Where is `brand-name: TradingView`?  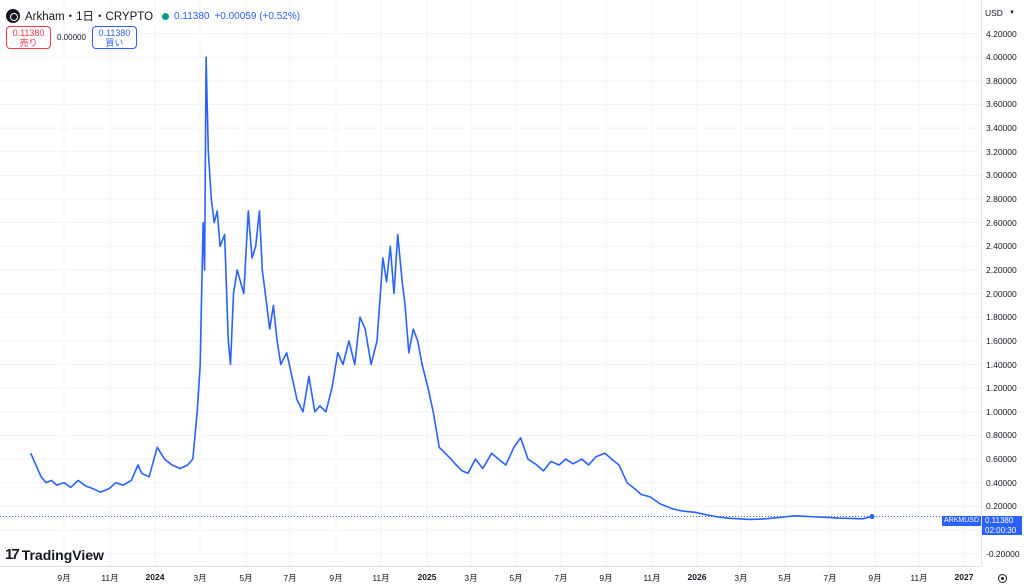 brand-name: TradingView is located at coordinates (62, 554).